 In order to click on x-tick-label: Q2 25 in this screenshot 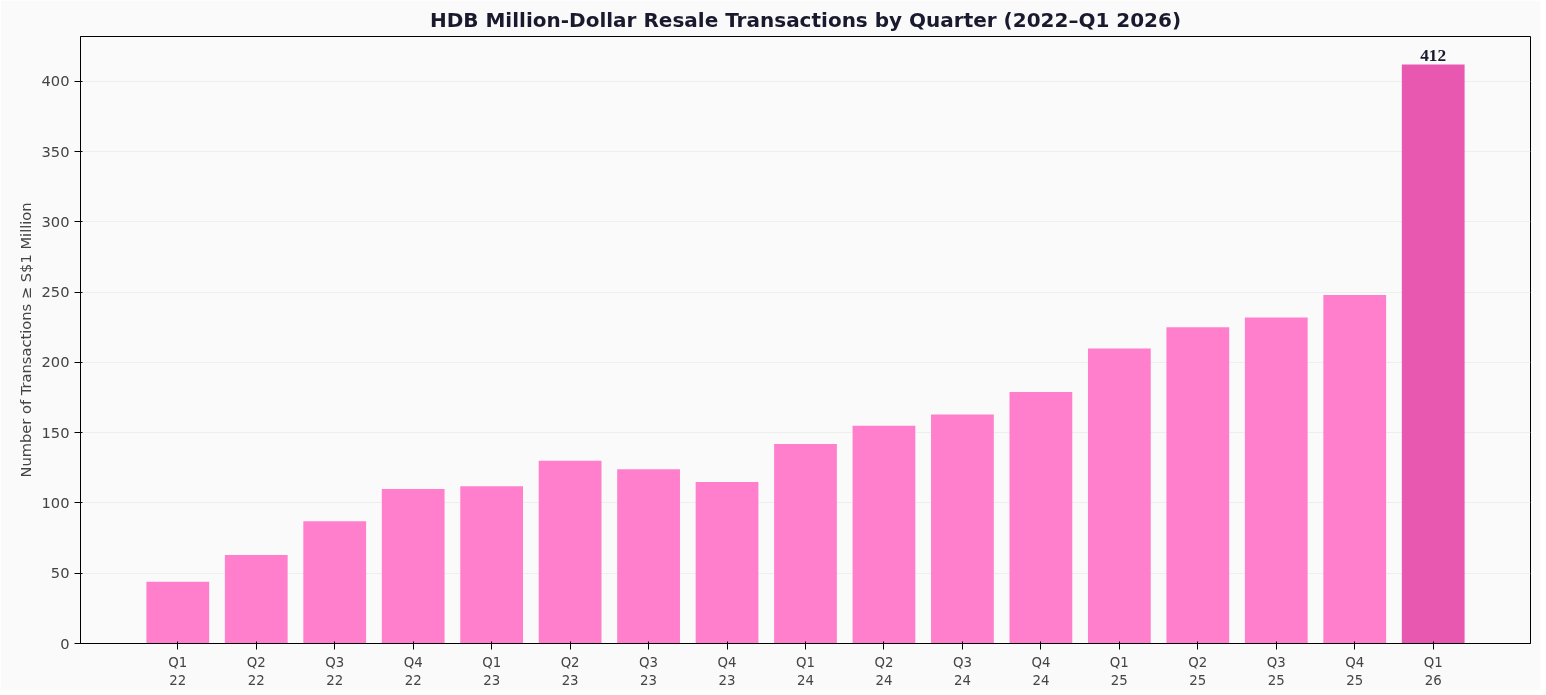, I will do `click(1198, 671)`.